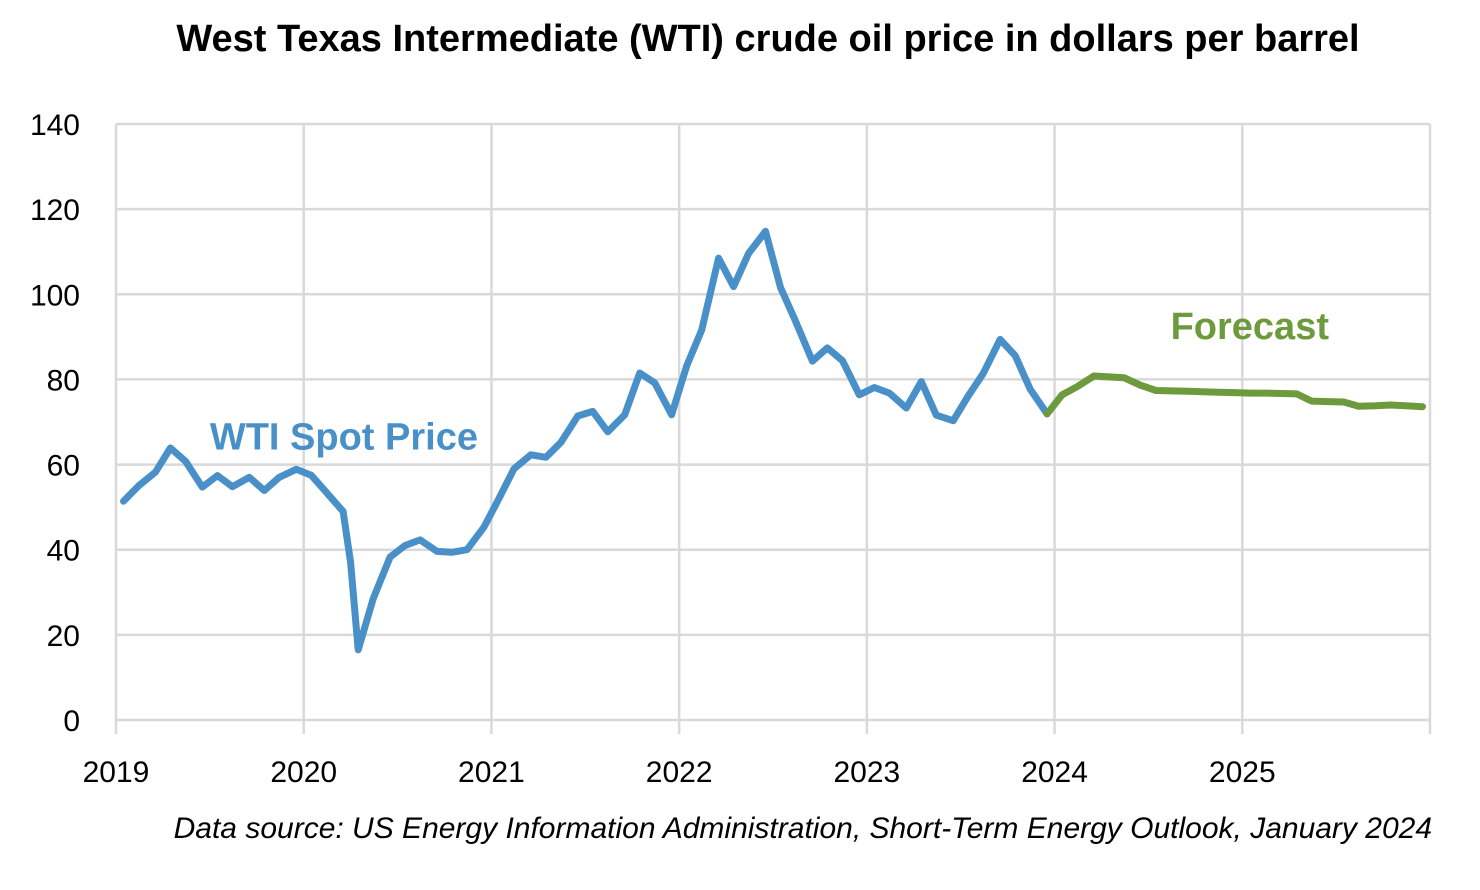  Describe the element at coordinates (679, 772) in the screenshot. I see `x-tick-label: 2022` at that location.